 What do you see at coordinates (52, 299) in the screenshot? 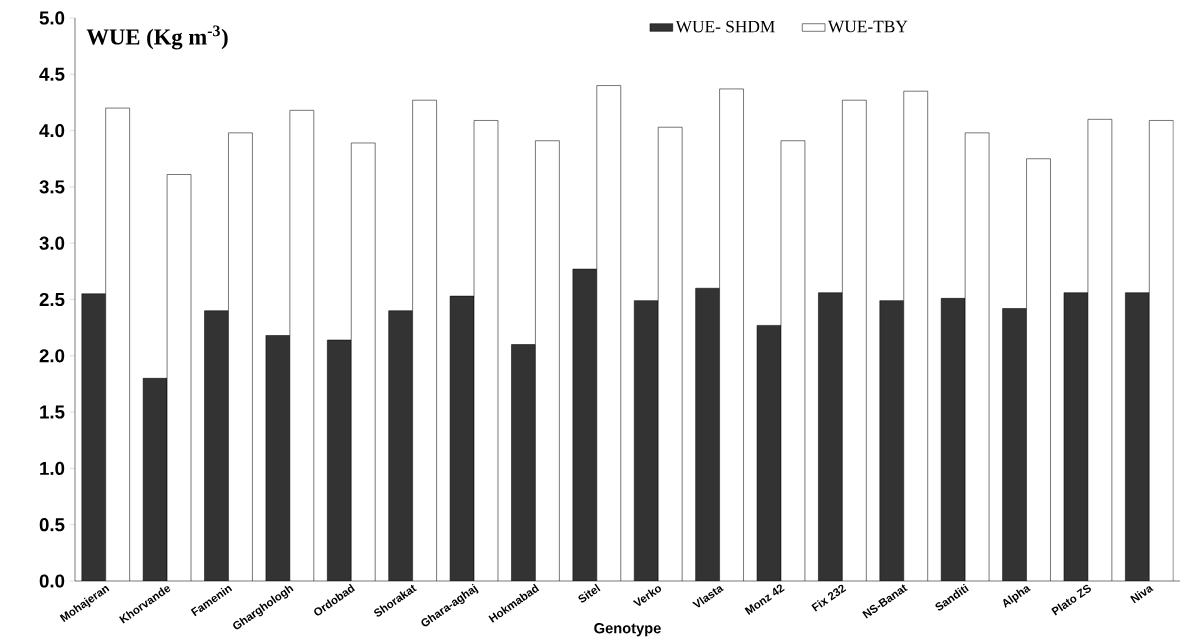
I see `y-tick-label: 2.5` at bounding box center [52, 299].